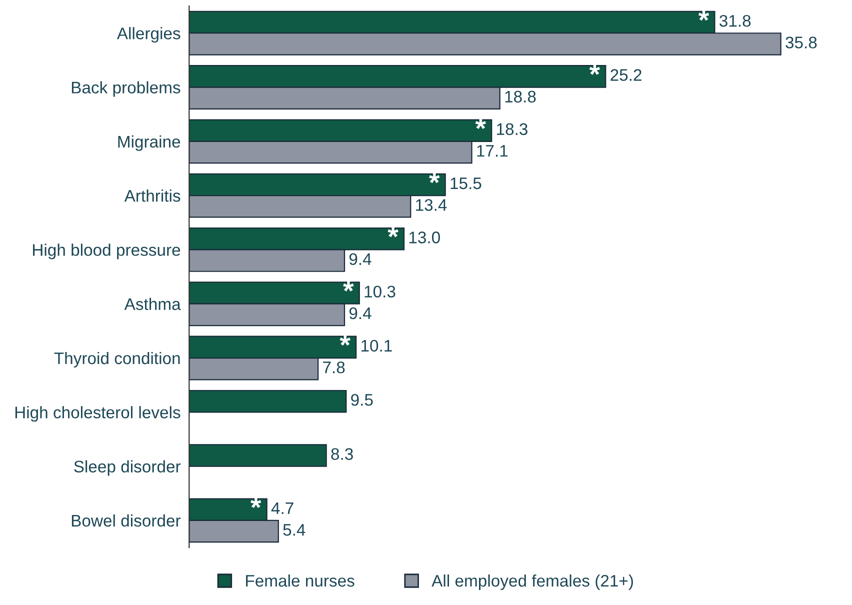 The height and width of the screenshot is (605, 852). What do you see at coordinates (431, 205) in the screenshot?
I see `data-label: 13.4` at bounding box center [431, 205].